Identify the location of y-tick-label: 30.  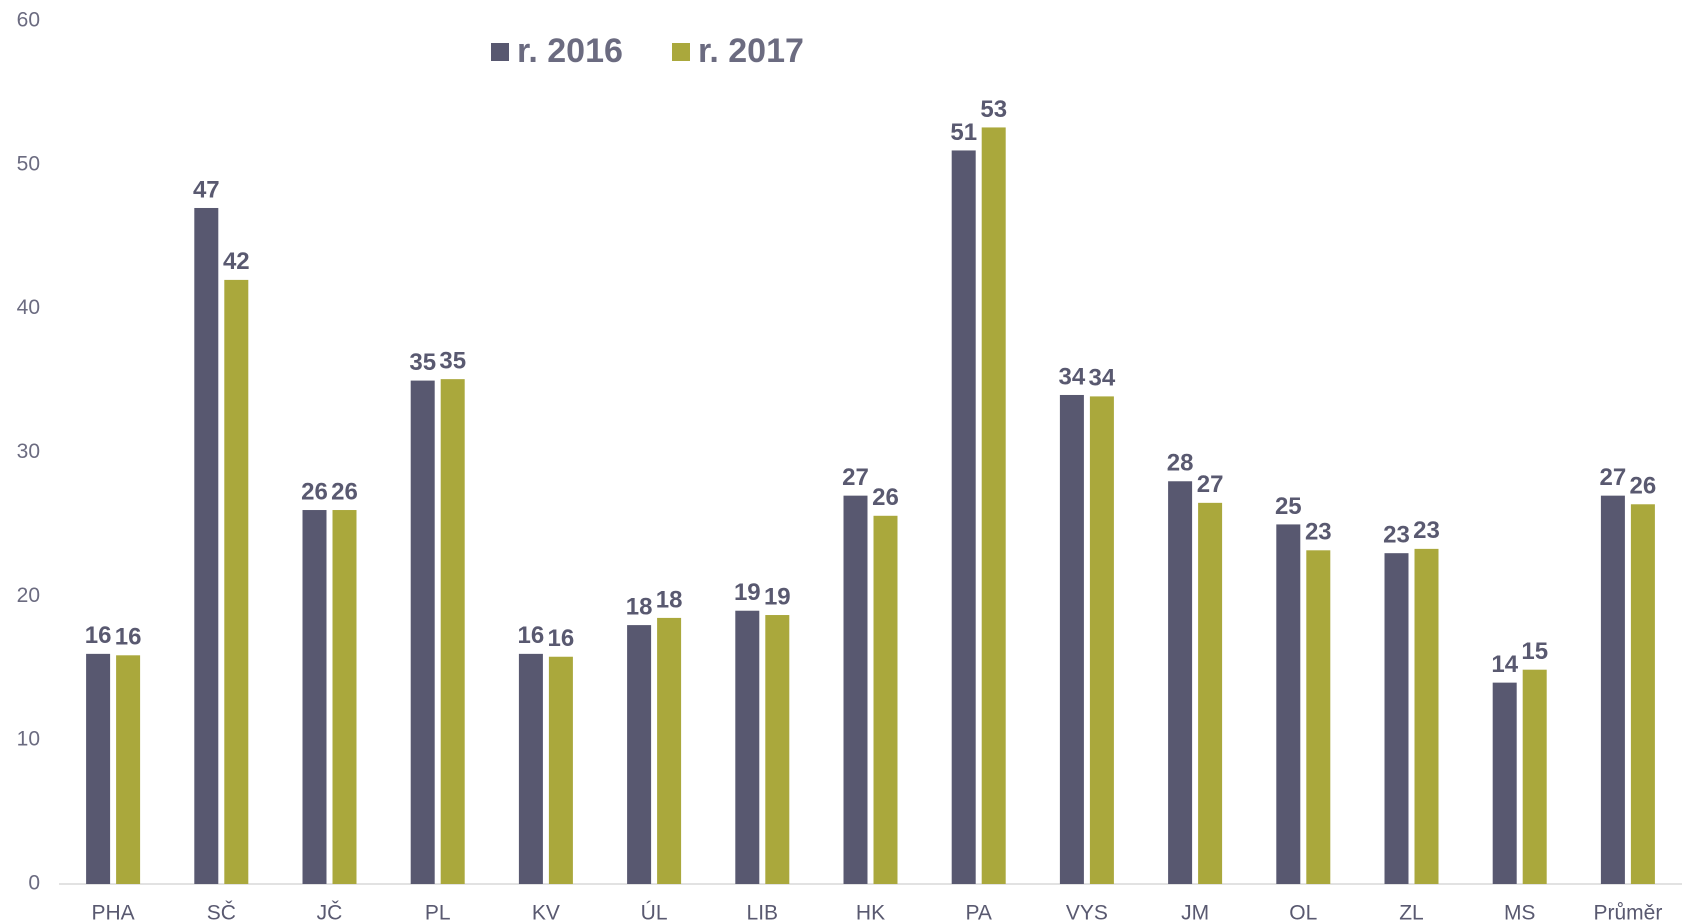
(28, 451).